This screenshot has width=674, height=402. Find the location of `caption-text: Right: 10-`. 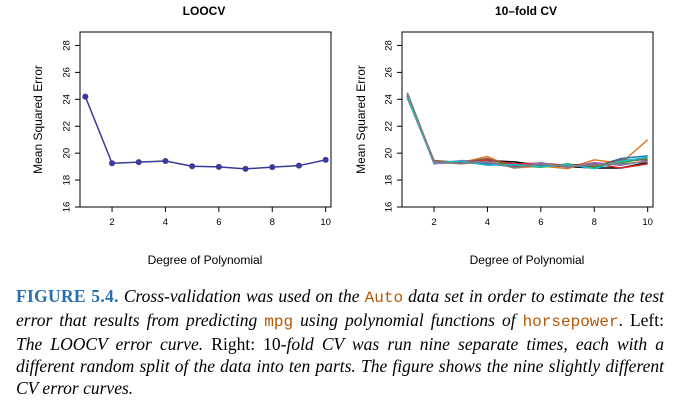

caption-text: Right: 10- is located at coordinates (245, 344).